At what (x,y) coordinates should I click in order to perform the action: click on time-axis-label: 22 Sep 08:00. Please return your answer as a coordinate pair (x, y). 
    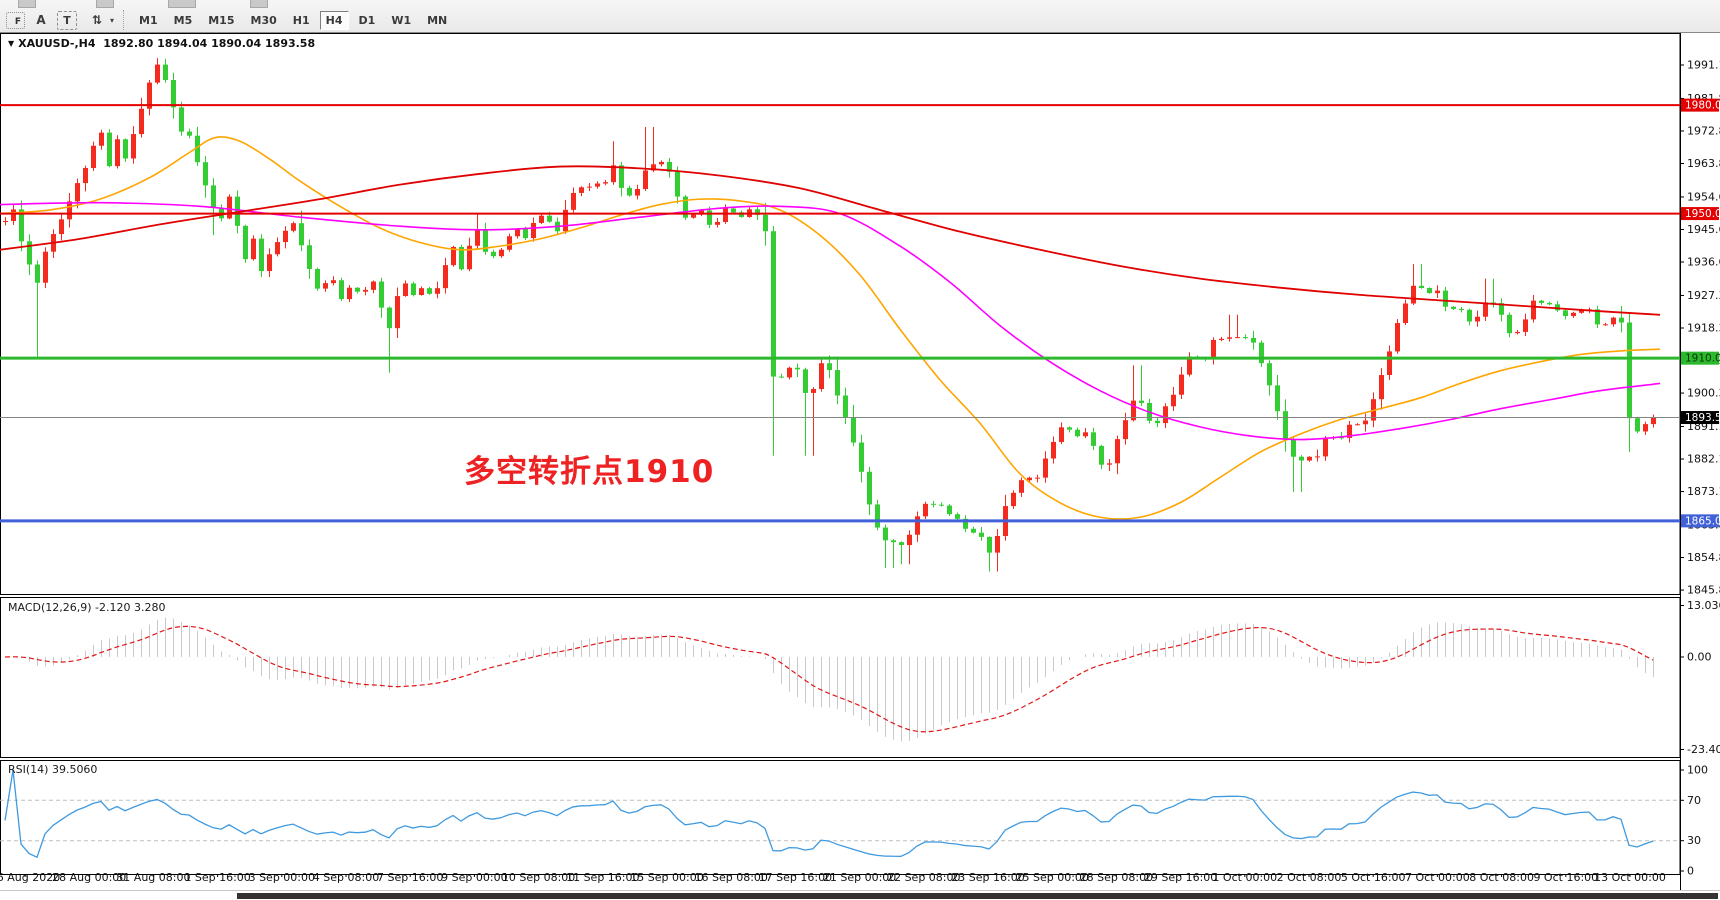
    Looking at the image, I should click on (923, 877).